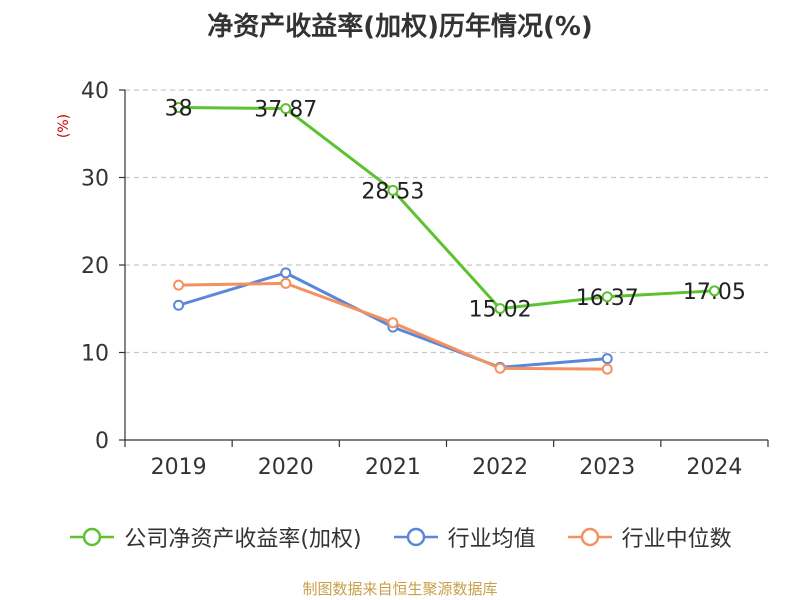  Describe the element at coordinates (676, 539) in the screenshot. I see `legend-label: 行业中位数` at that location.